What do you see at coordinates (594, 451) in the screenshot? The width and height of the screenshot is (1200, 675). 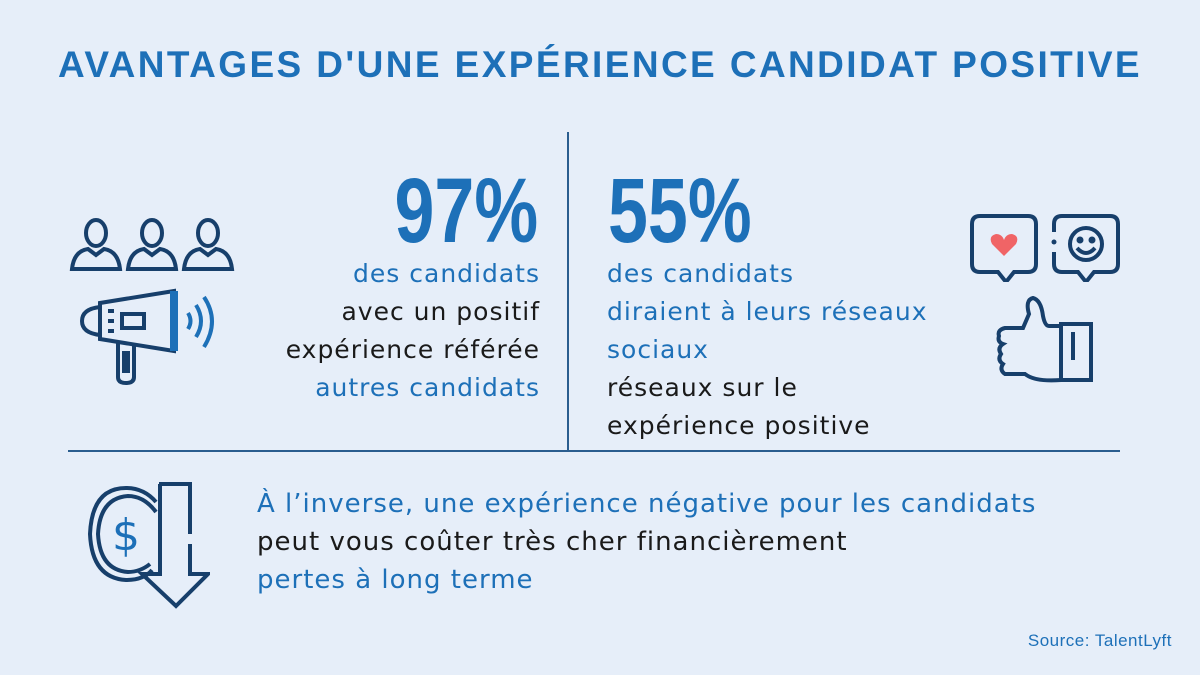 I see `horizontal-divider` at bounding box center [594, 451].